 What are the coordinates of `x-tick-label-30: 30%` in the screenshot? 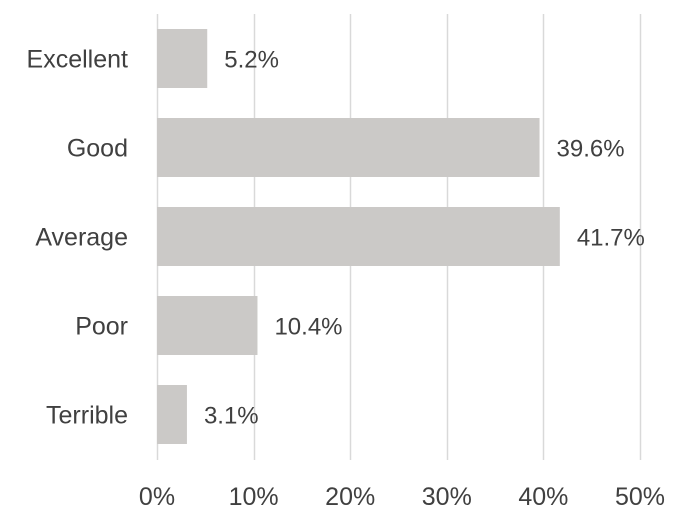 It's located at (447, 497).